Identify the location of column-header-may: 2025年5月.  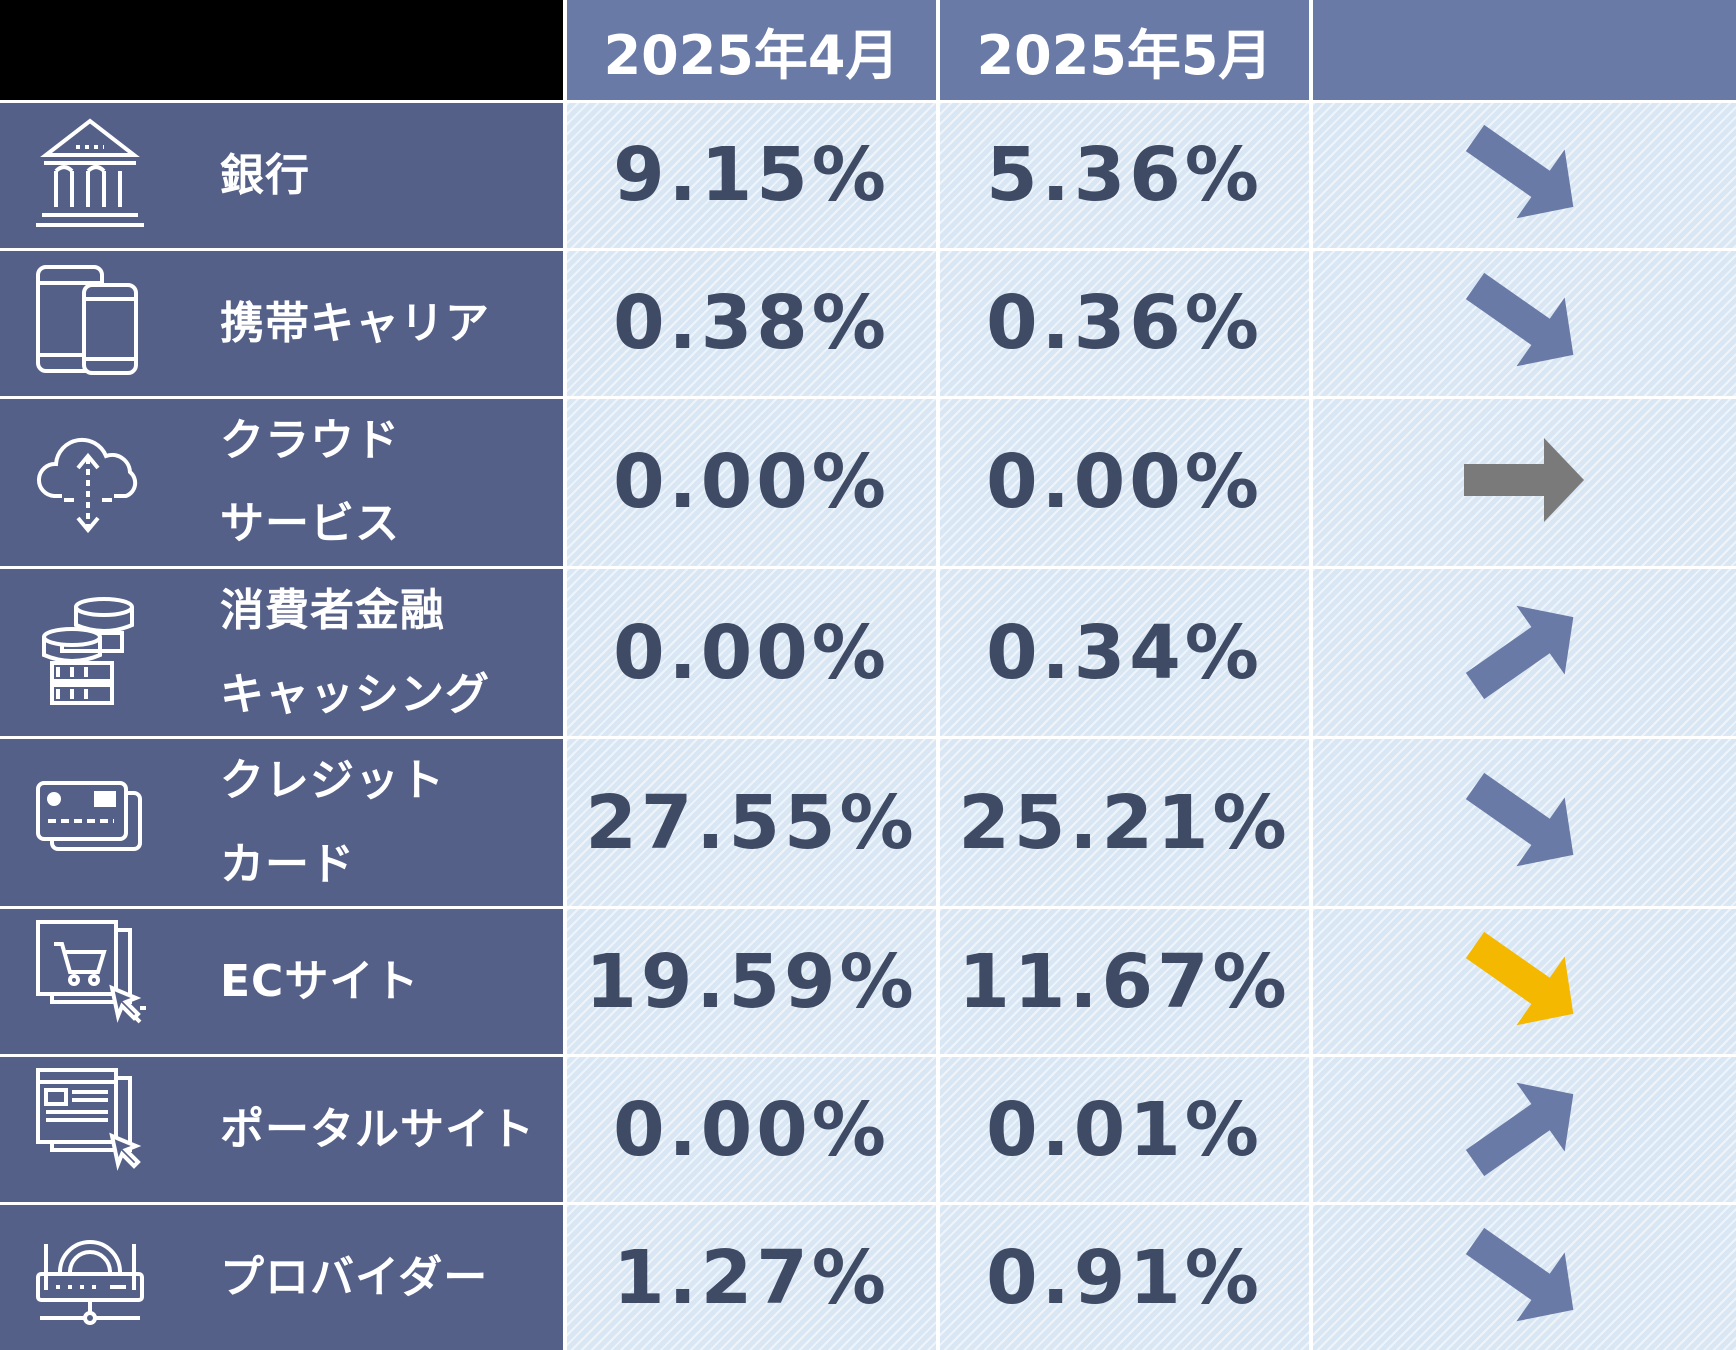
(1122, 50).